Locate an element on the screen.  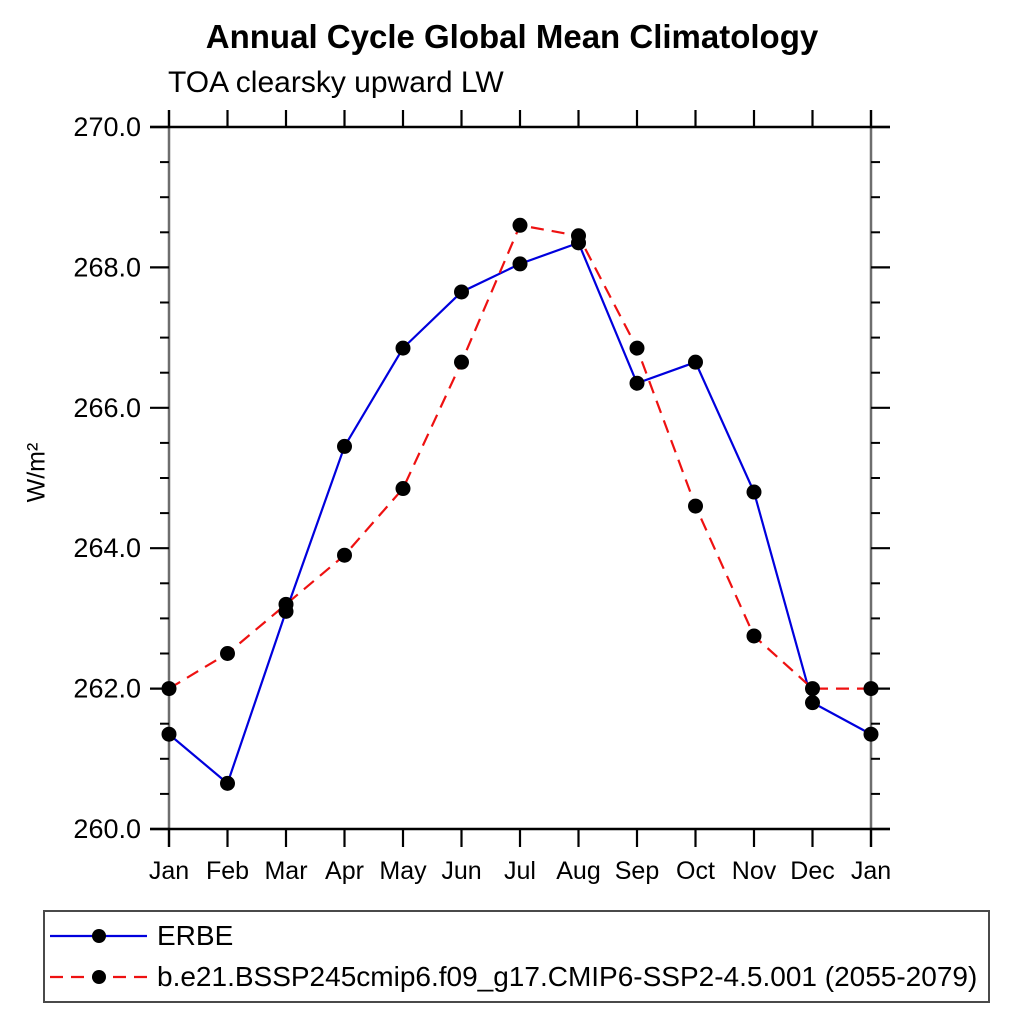
legend-label-erbe: ERBE is located at coordinates (195, 935).